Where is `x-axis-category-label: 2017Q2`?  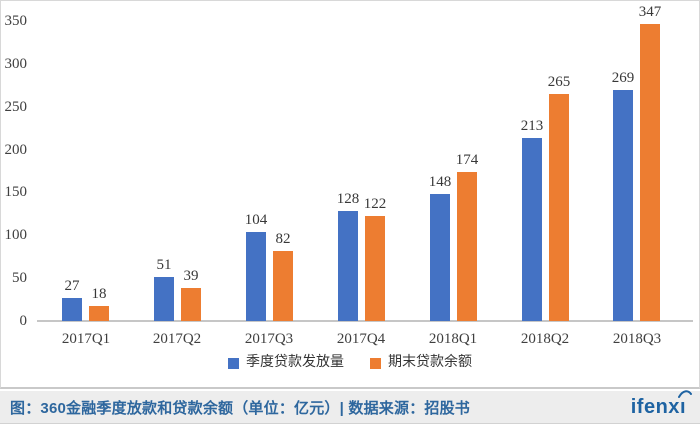 x-axis-category-label: 2017Q2 is located at coordinates (177, 339).